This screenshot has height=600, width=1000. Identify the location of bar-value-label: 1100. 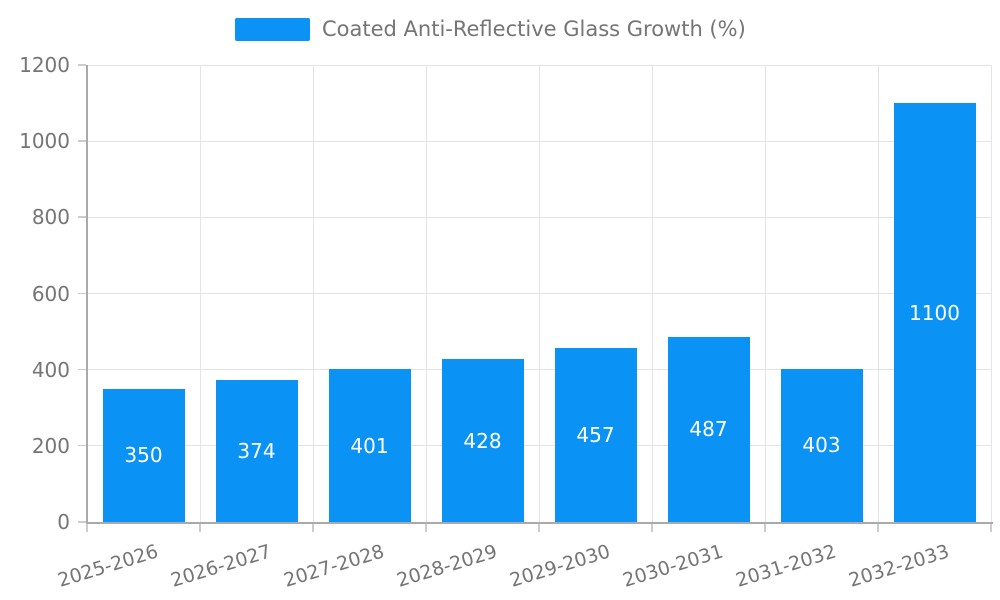
(934, 312).